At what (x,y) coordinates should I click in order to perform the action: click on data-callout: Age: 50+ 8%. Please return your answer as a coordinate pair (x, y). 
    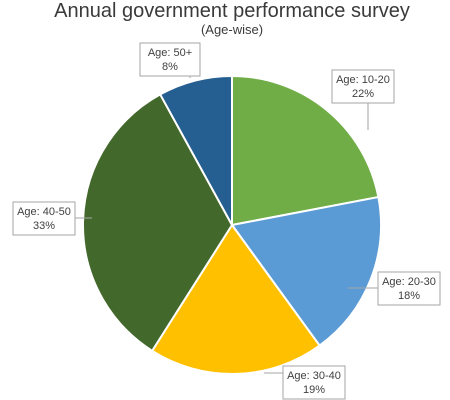
    Looking at the image, I should click on (170, 59).